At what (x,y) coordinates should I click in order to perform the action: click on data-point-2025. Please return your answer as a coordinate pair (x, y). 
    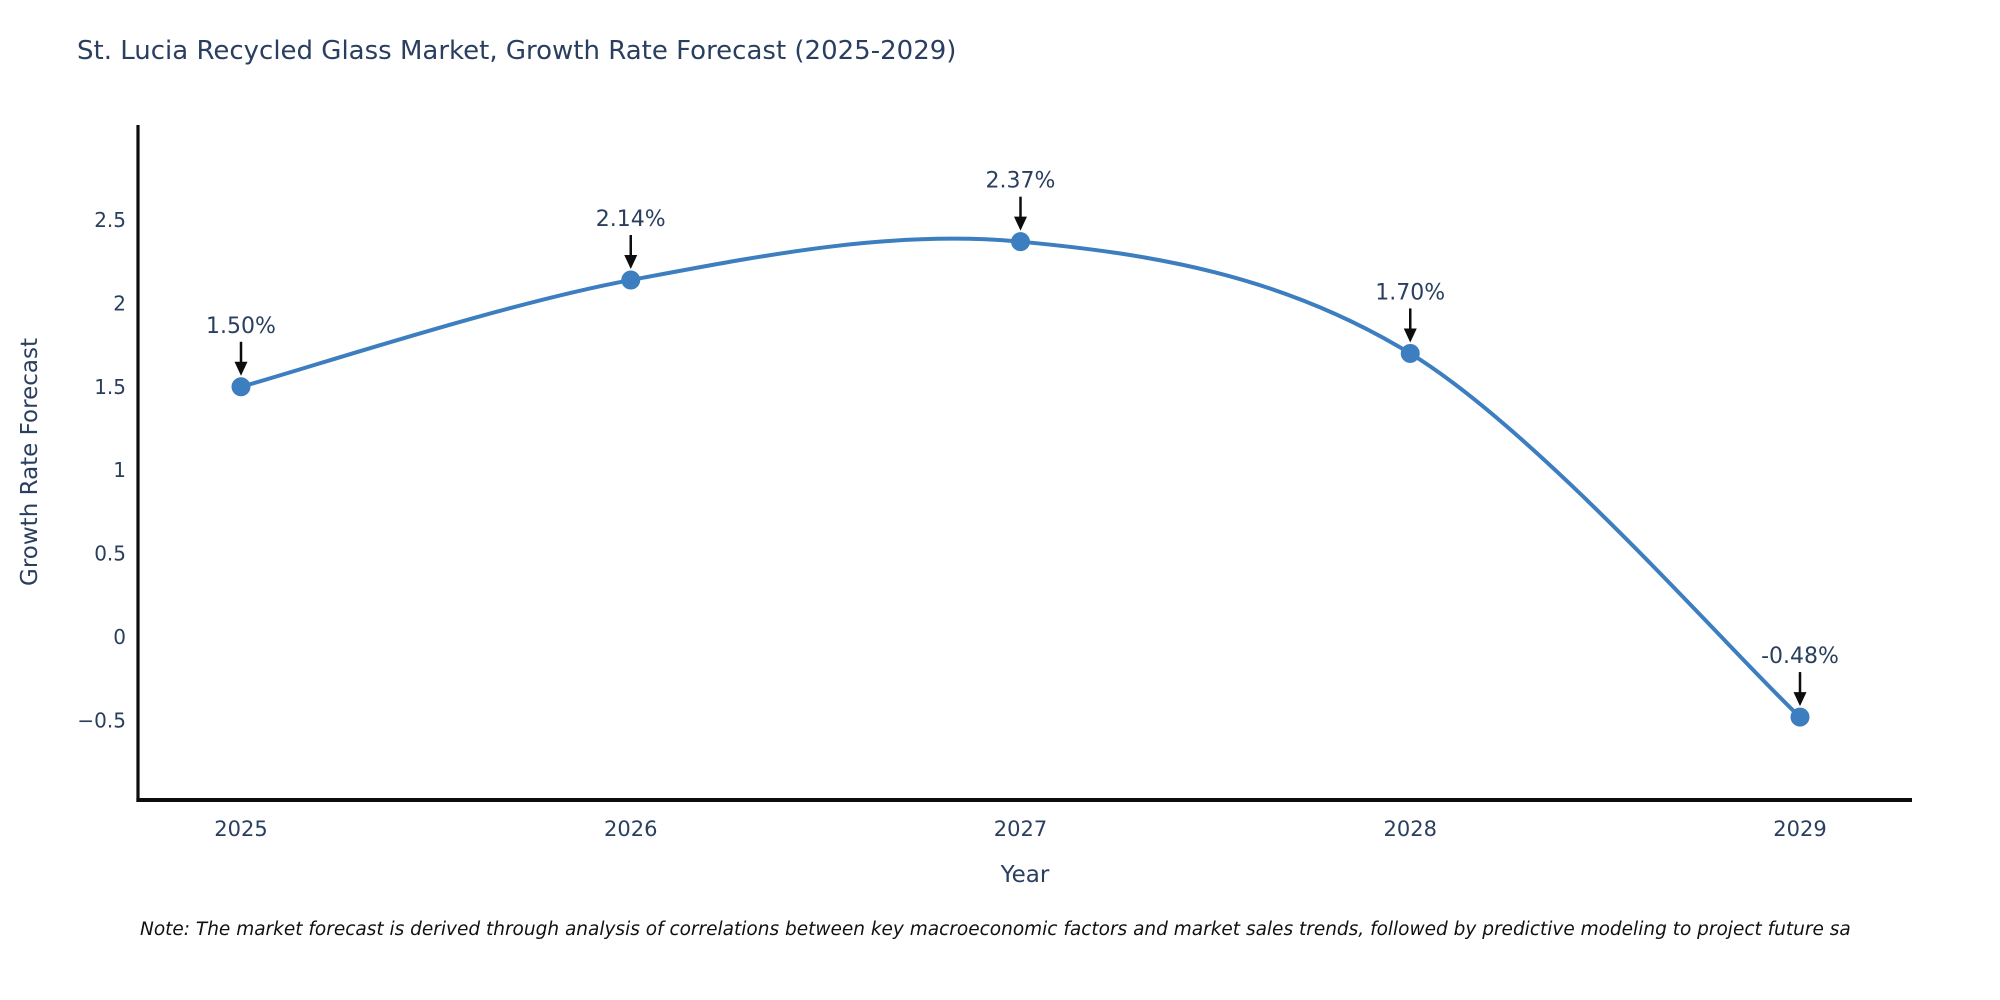
    Looking at the image, I should click on (241, 387).